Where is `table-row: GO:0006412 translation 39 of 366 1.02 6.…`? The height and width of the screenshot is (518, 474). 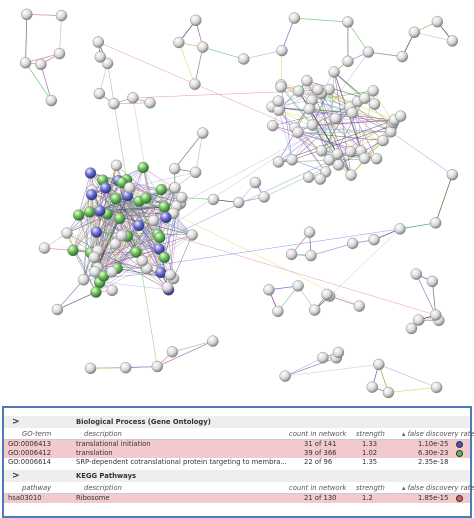 table-row: GO:0006412 translation 39 of 366 1.02 6.… is located at coordinates (237, 453).